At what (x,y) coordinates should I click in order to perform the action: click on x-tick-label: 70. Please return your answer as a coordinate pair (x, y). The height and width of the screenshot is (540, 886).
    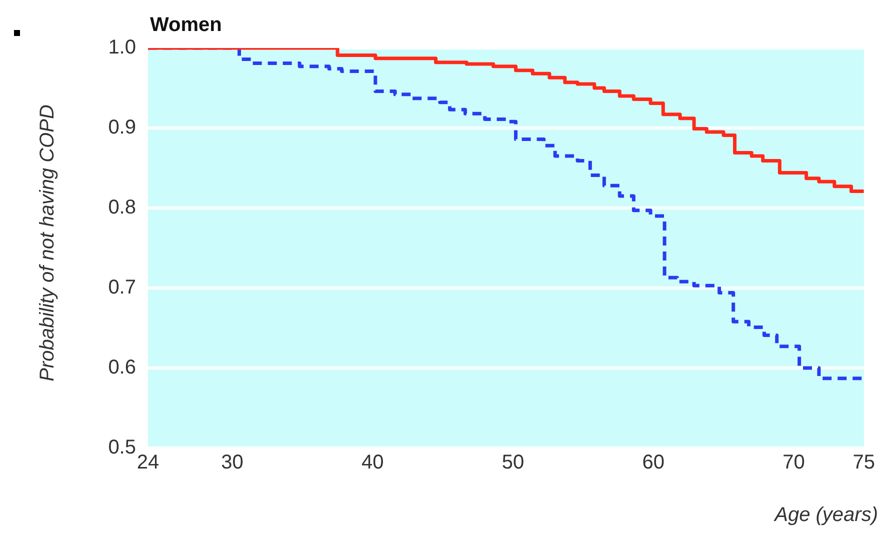
    Looking at the image, I should click on (793, 463).